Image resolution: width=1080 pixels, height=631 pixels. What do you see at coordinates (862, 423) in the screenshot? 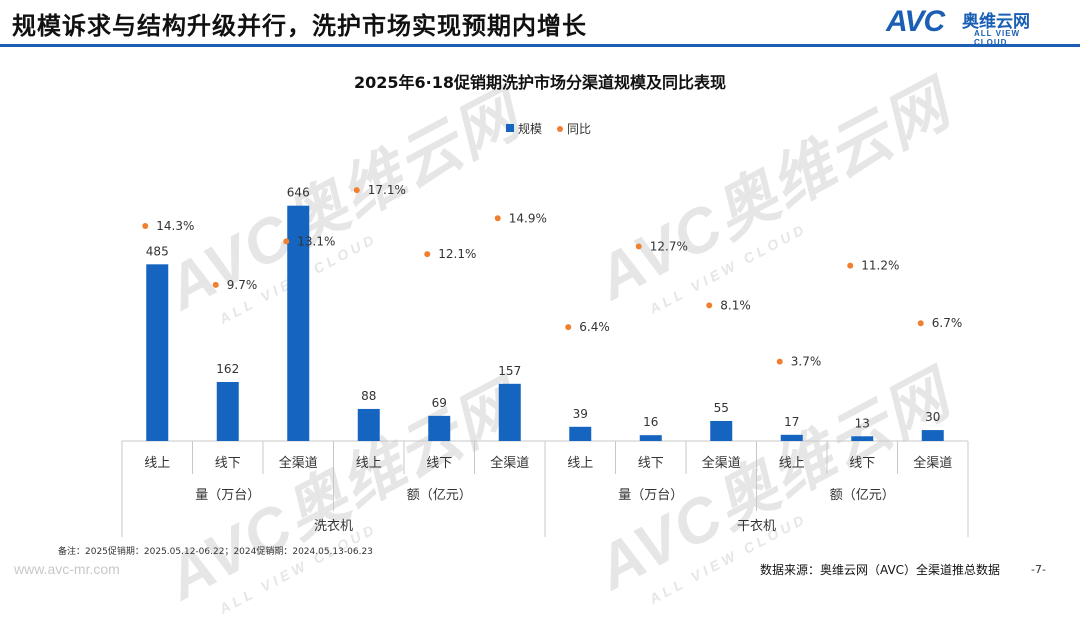
I see `bar-value-label: 13` at bounding box center [862, 423].